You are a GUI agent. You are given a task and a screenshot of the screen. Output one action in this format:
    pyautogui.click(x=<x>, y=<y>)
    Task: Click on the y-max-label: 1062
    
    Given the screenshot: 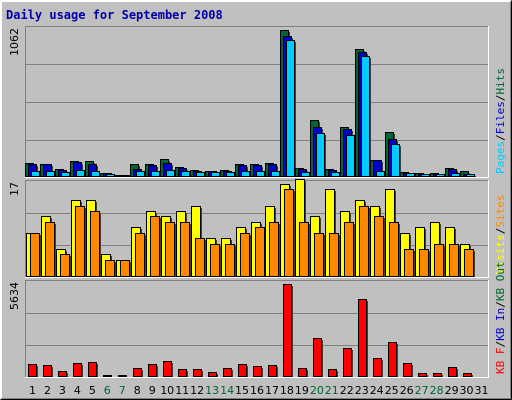 What is the action you would take?
    pyautogui.click(x=14, y=42)
    